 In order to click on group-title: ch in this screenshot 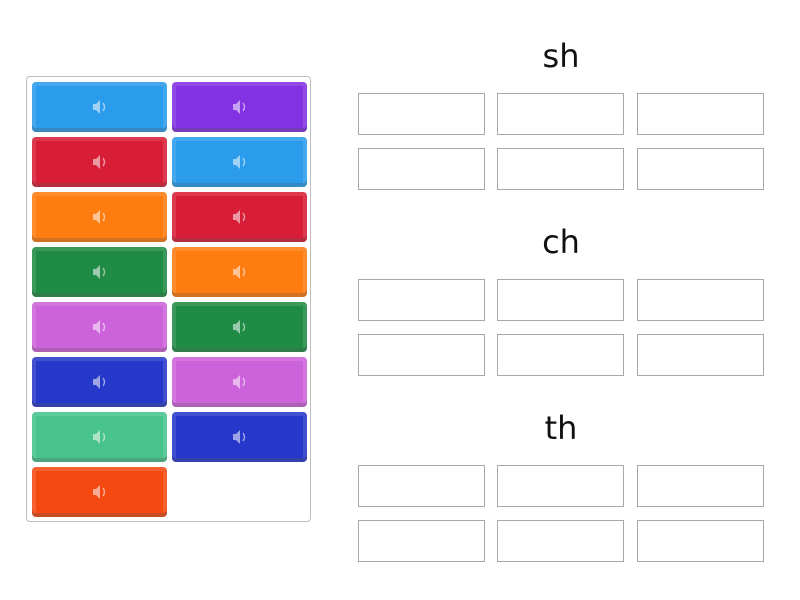, I will do `click(561, 242)`.